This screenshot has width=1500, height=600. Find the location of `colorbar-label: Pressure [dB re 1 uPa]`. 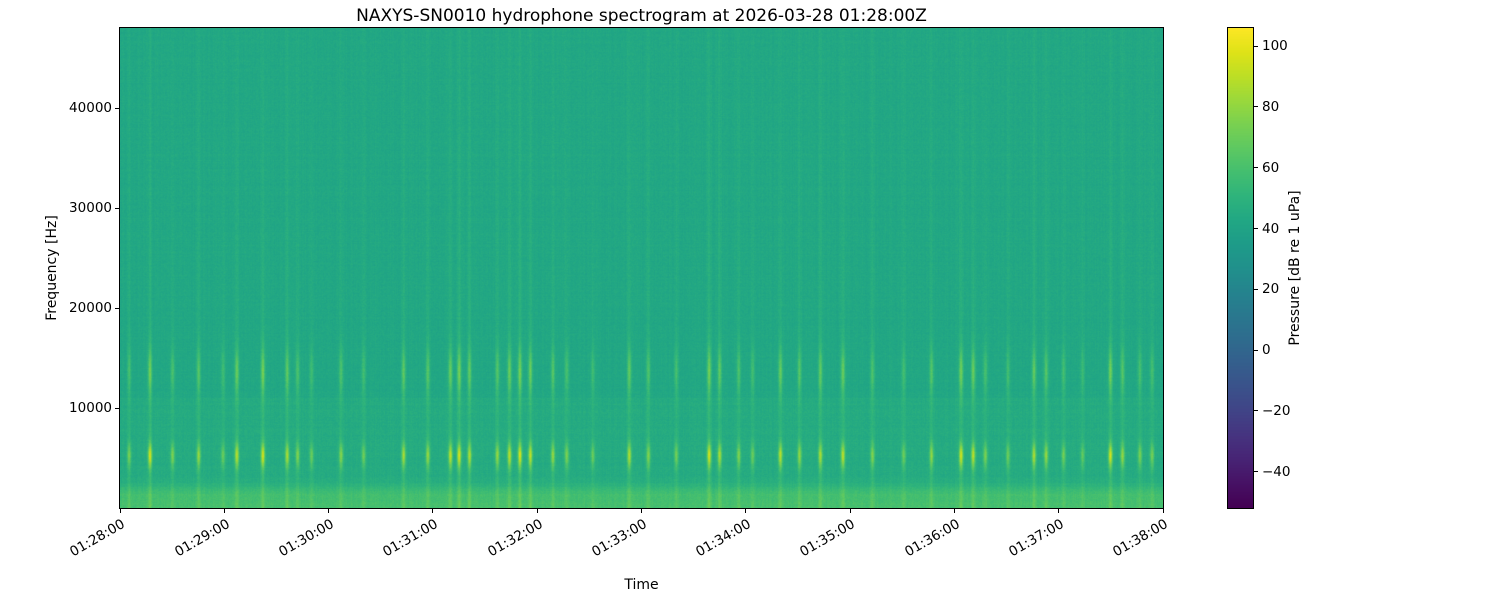

colorbar-label: Pressure [dB re 1 uPa] is located at coordinates (1295, 268).